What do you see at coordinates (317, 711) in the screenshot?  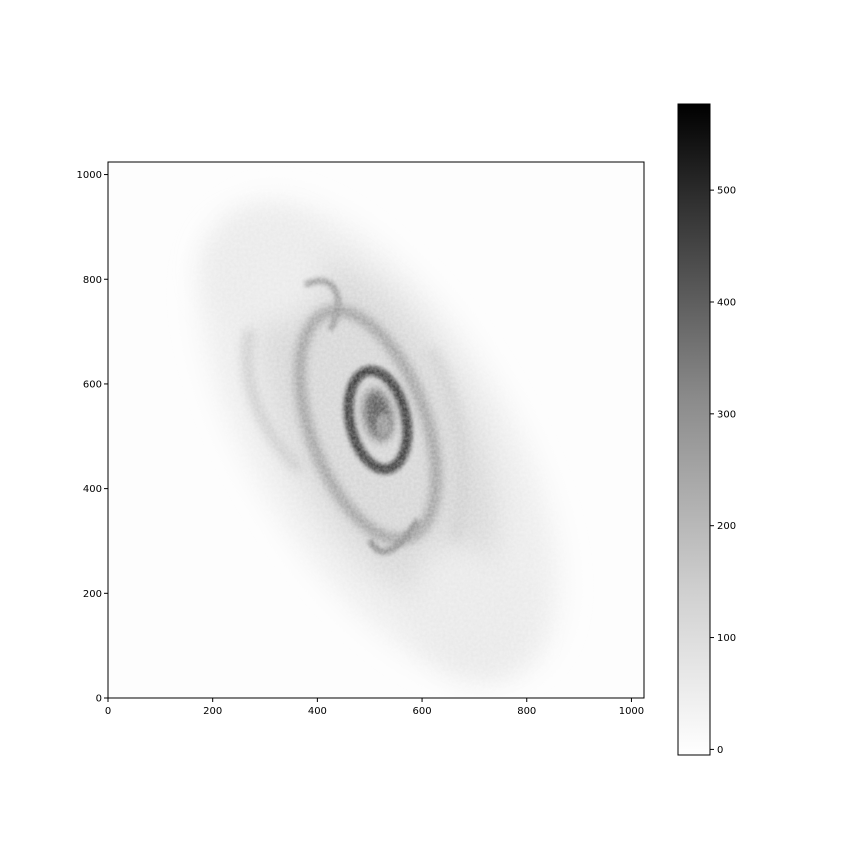 I see `x-tick-label: 400` at bounding box center [317, 711].